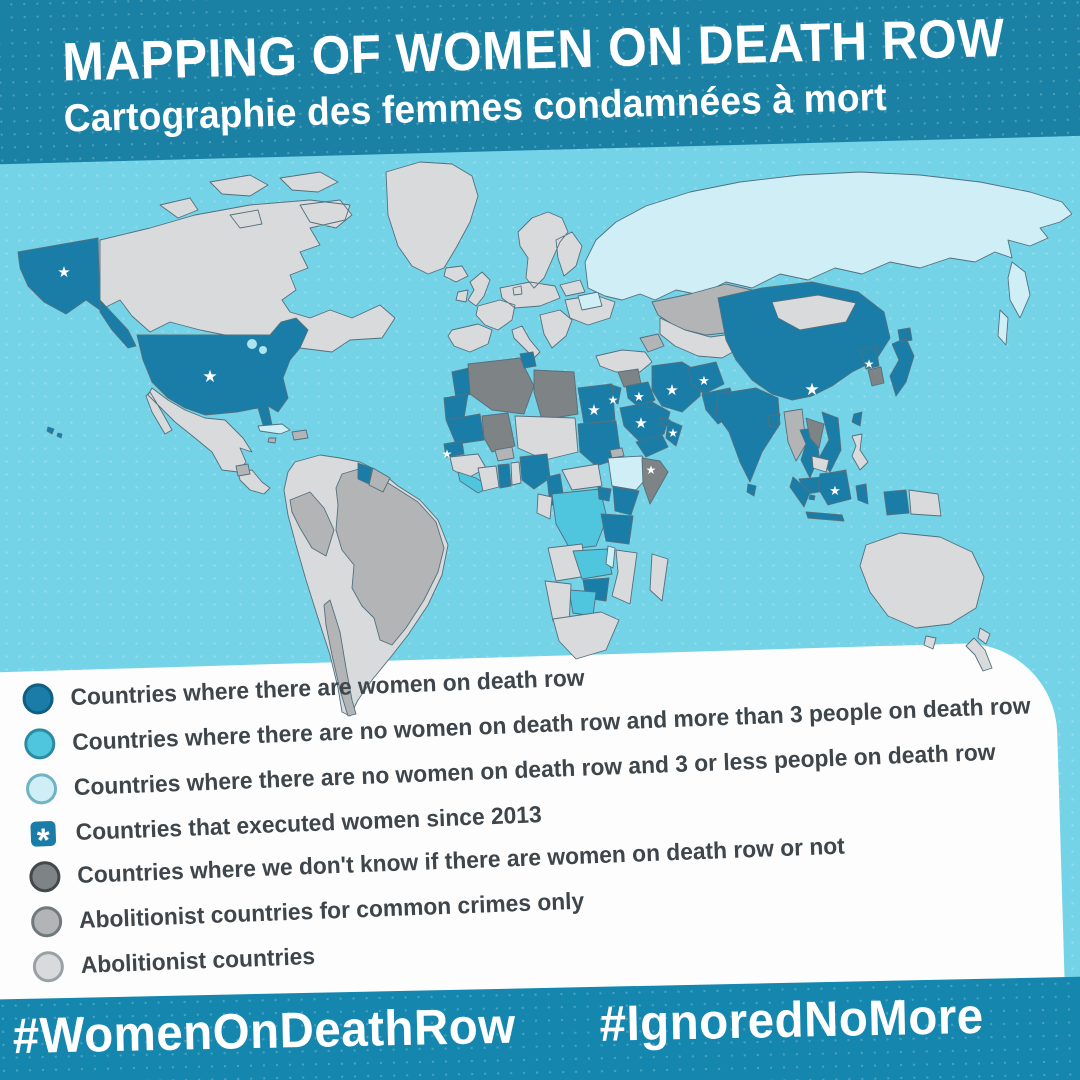 The width and height of the screenshot is (1080, 1080). I want to click on country-alaska, so click(77, 293).